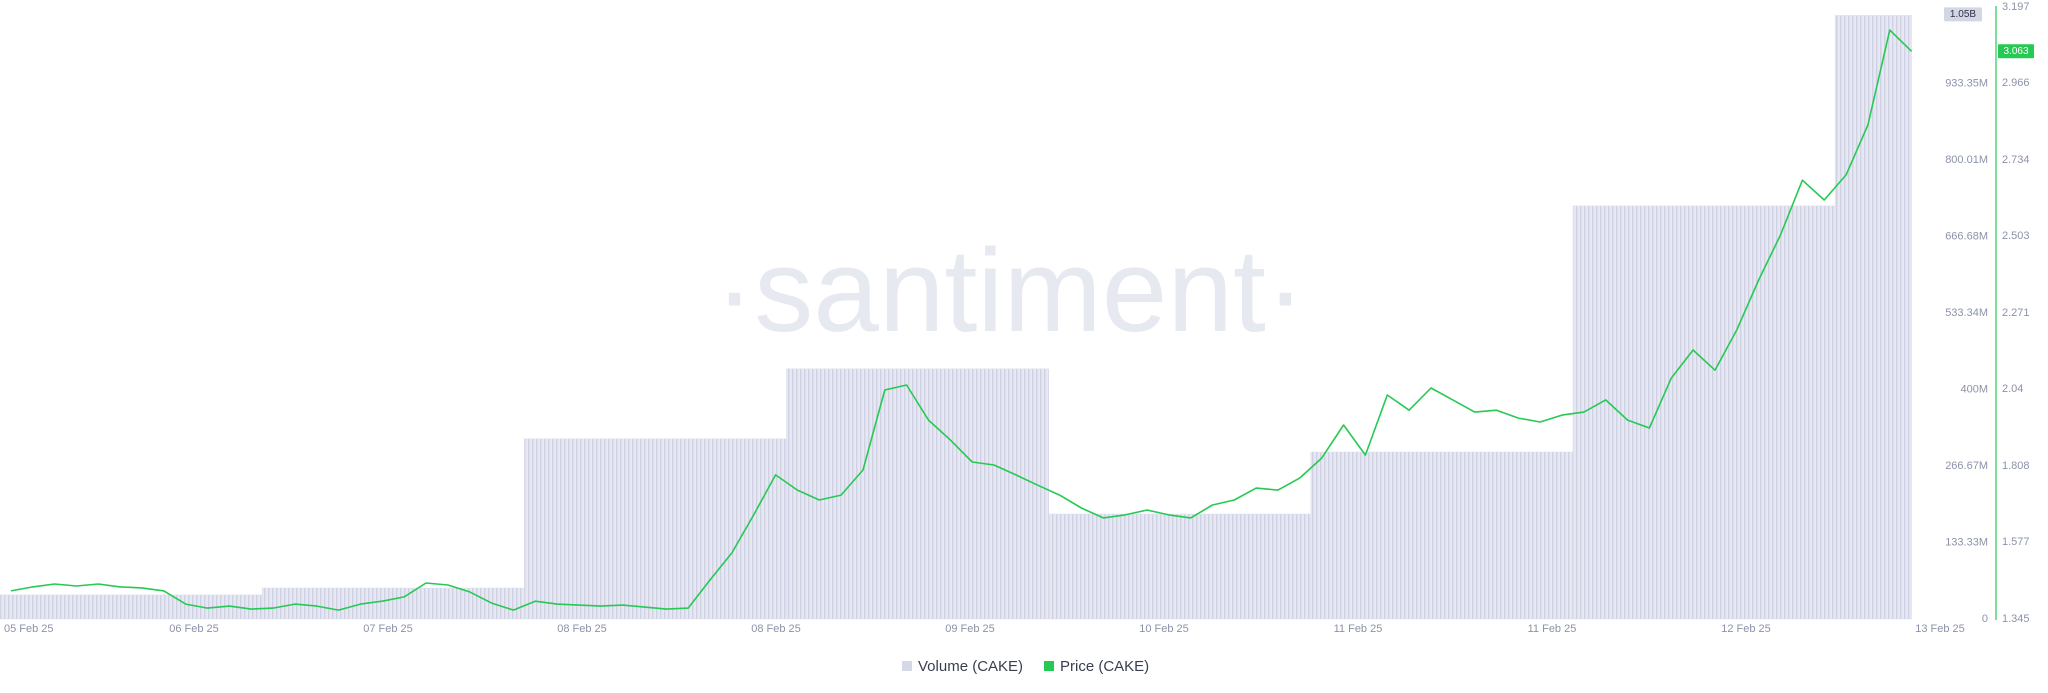  I want to click on y2-tick-label: 1.808, so click(2016, 466).